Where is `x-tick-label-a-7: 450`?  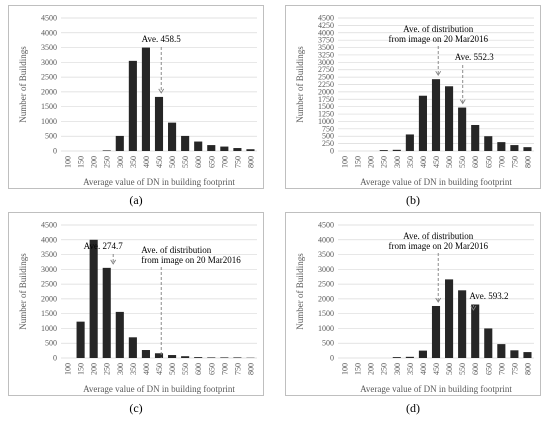
x-tick-label-a-7: 450 is located at coordinates (159, 162).